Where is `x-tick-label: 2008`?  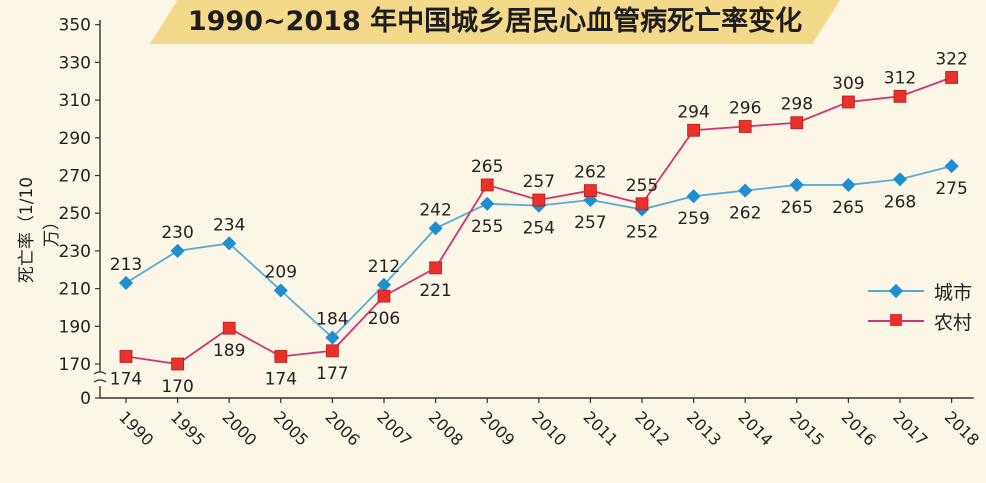
x-tick-label: 2008 is located at coordinates (446, 428).